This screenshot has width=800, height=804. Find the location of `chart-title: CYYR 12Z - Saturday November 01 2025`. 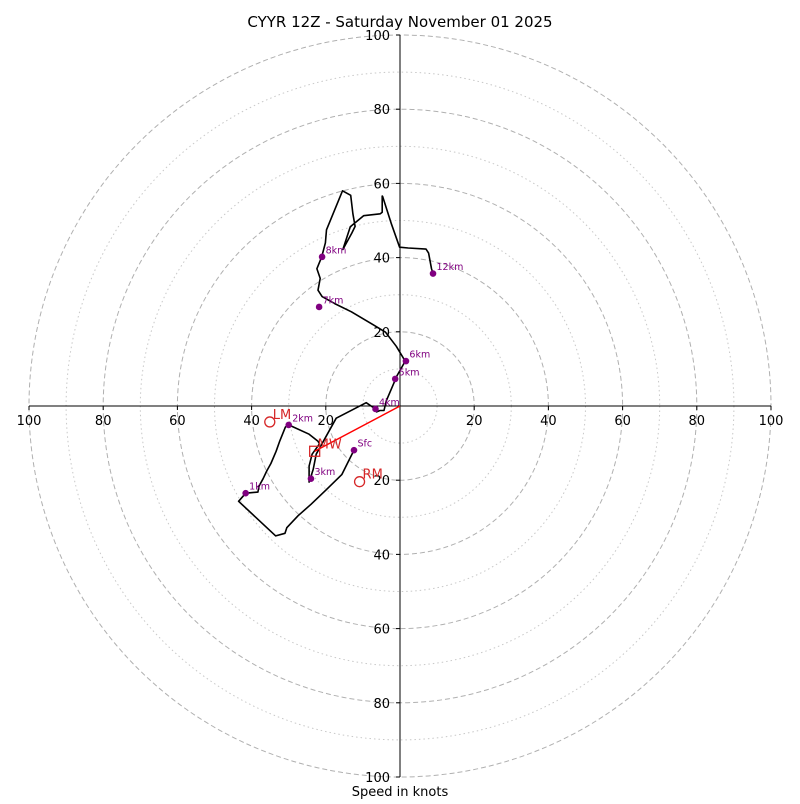

chart-title: CYYR 12Z - Saturday November 01 2025 is located at coordinates (399, 22).